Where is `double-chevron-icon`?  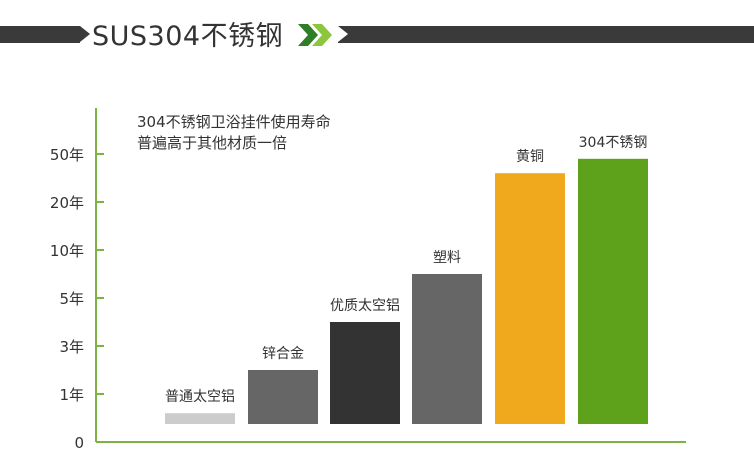 double-chevron-icon is located at coordinates (315, 35).